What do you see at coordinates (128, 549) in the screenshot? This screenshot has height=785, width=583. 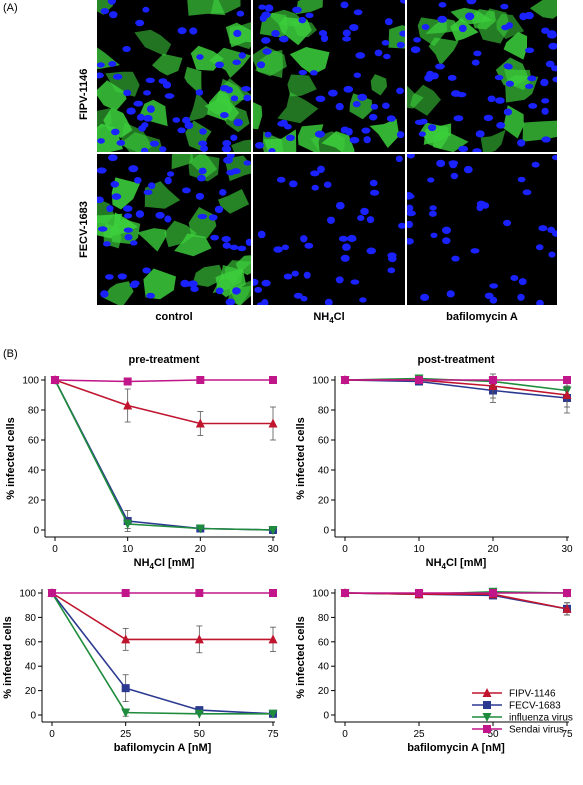 I see `x-tick-label: 10` at bounding box center [128, 549].